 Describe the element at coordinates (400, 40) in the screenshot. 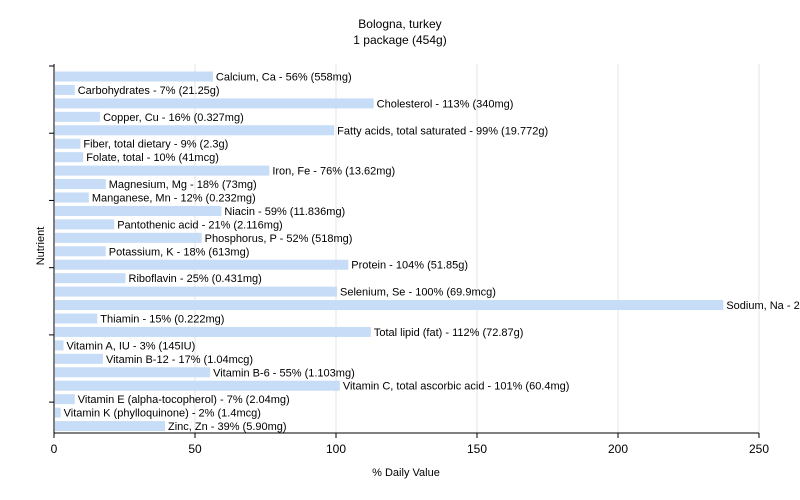

I see `chart-subtitle: 1 package (454g)` at that location.